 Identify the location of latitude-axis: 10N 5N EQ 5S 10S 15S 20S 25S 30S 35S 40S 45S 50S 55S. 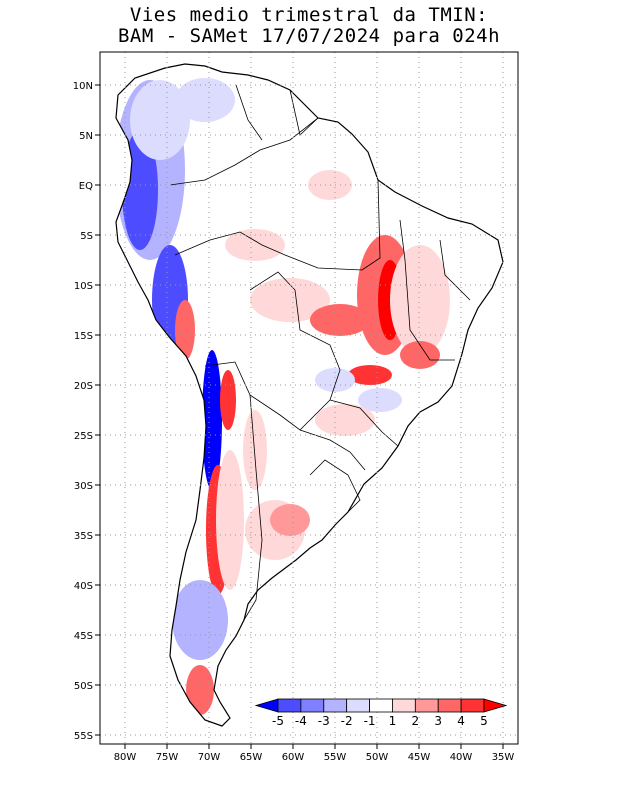
(86, 411).